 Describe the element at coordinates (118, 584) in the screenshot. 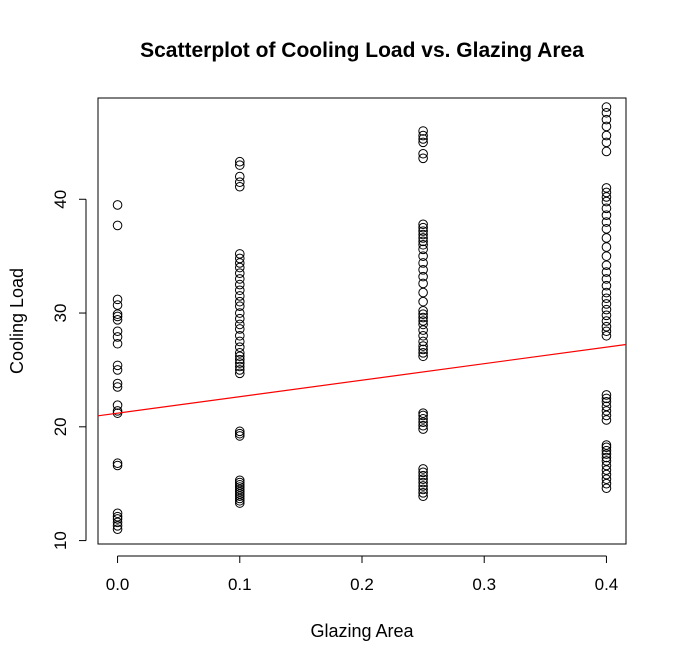

I see `x-tick-label: 0.0` at that location.